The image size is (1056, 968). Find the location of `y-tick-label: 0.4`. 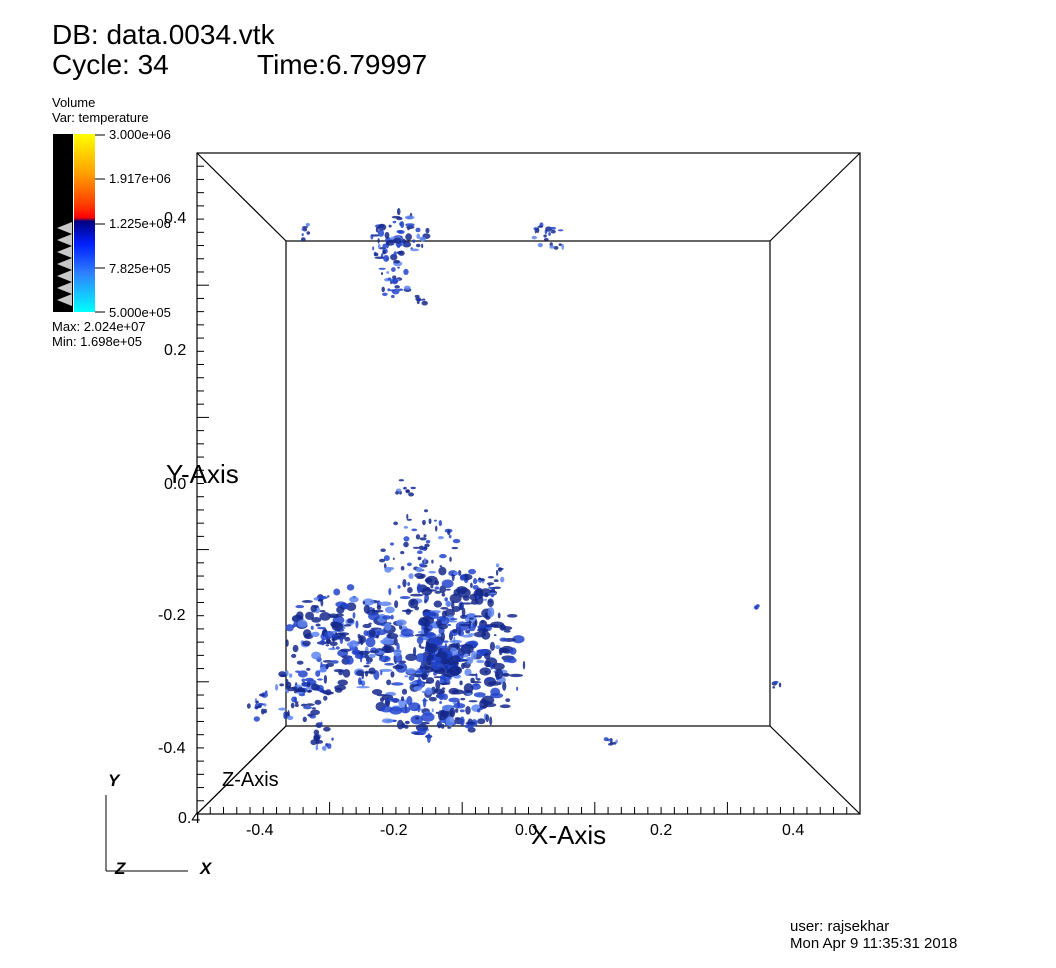

y-tick-label: 0.4 is located at coordinates (175, 218).